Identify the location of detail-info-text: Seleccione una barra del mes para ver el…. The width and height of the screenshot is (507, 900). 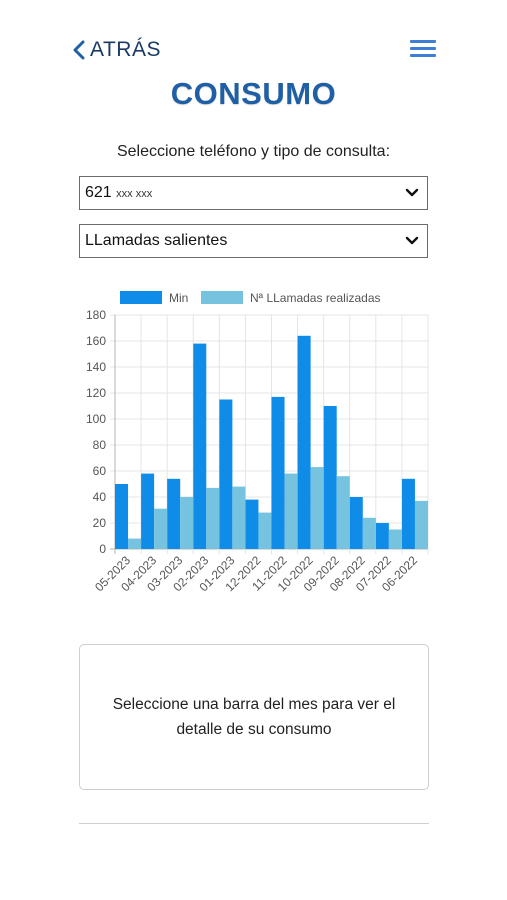
(254, 717).